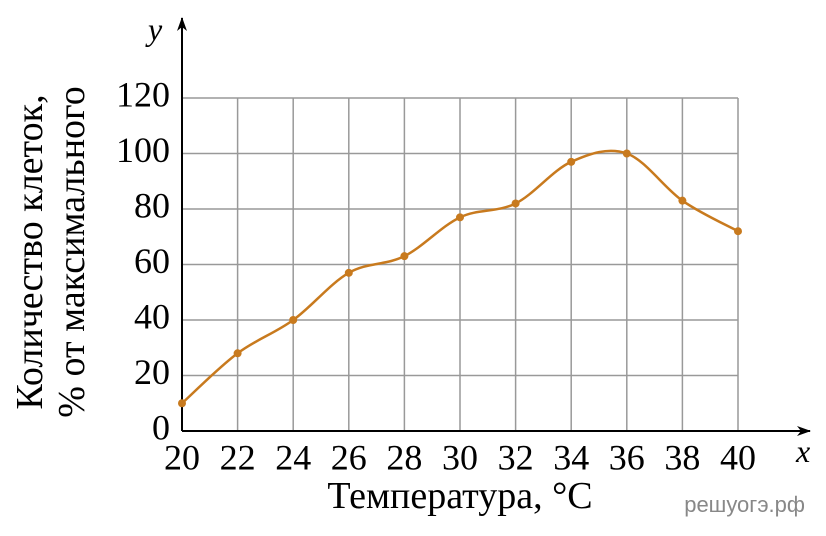 The image size is (826, 536). Describe the element at coordinates (152, 205) in the screenshot. I see `y-tick-label: 80` at that location.